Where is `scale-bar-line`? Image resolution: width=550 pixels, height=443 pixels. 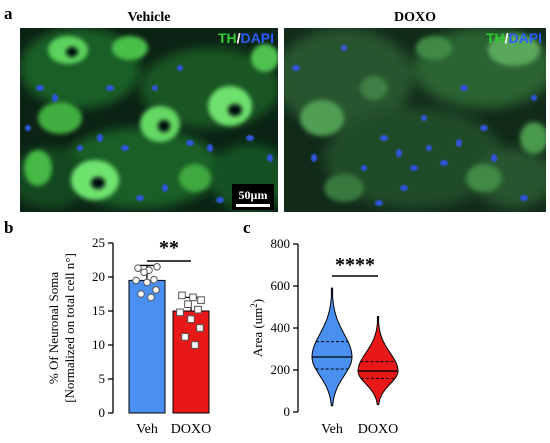 scale-bar-line is located at coordinates (253, 205).